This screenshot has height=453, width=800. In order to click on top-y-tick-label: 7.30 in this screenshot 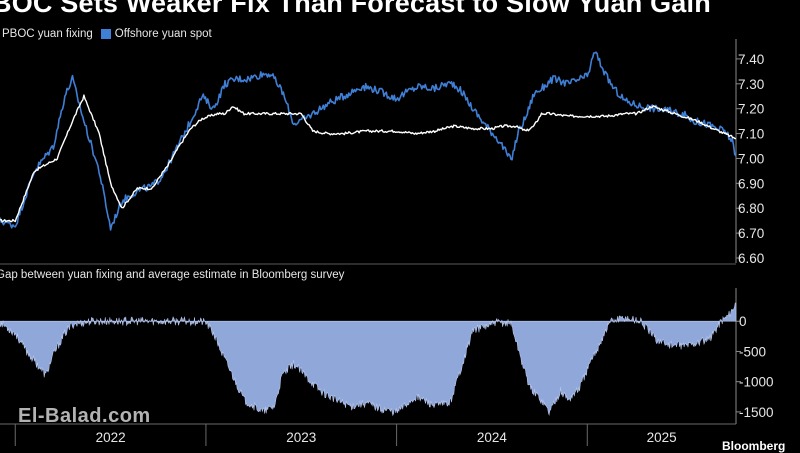, I will do `click(751, 84)`.